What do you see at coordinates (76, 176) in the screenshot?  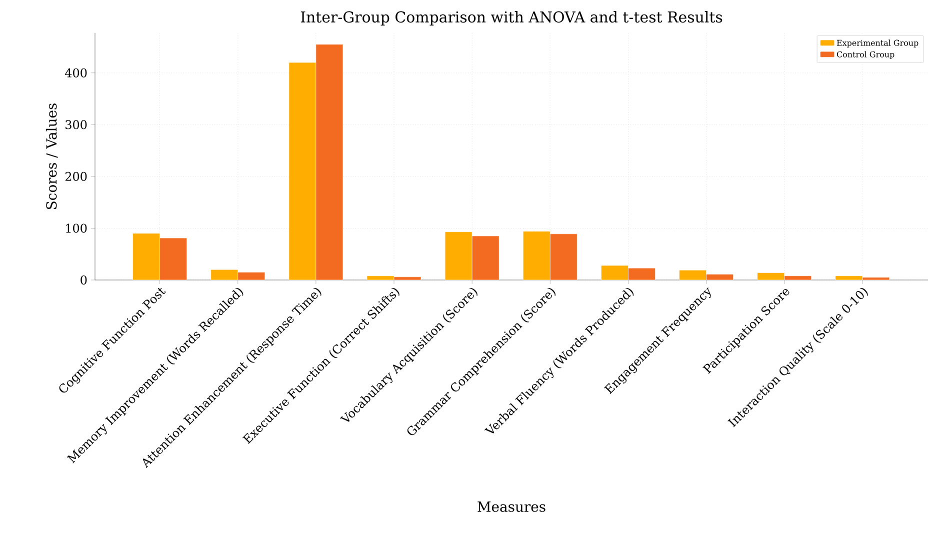 I see `y-tick-label: 200` at bounding box center [76, 176].